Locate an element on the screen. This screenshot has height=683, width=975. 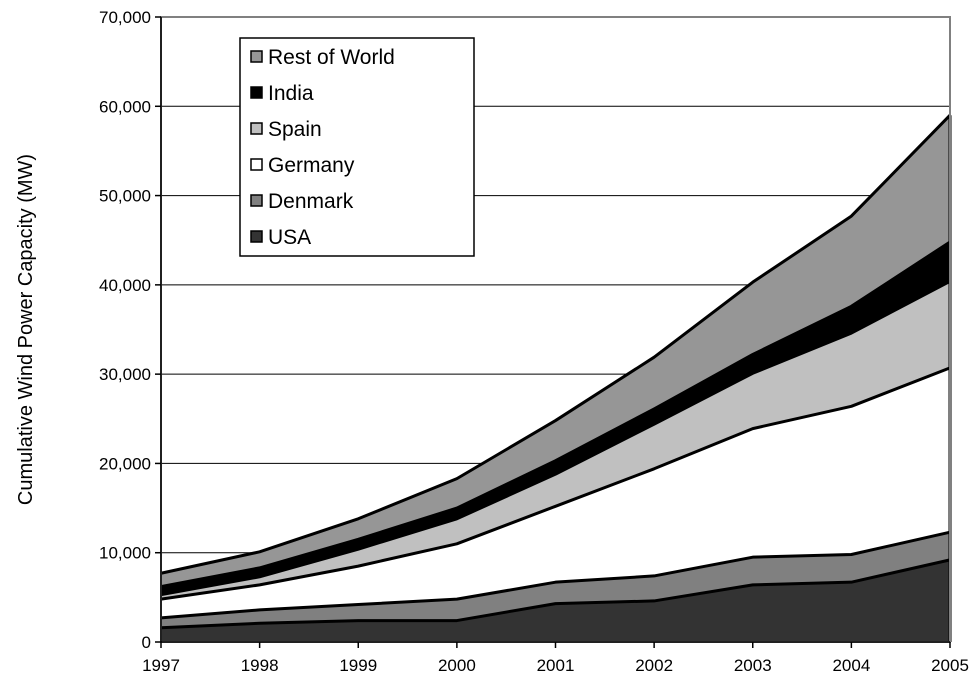
y-tick-label: 70,000 is located at coordinates (125, 17).